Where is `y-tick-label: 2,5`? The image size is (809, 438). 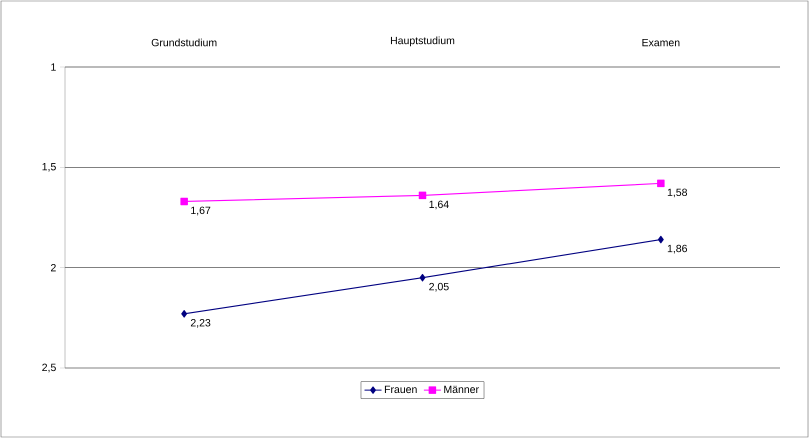 y-tick-label: 2,5 is located at coordinates (49, 368).